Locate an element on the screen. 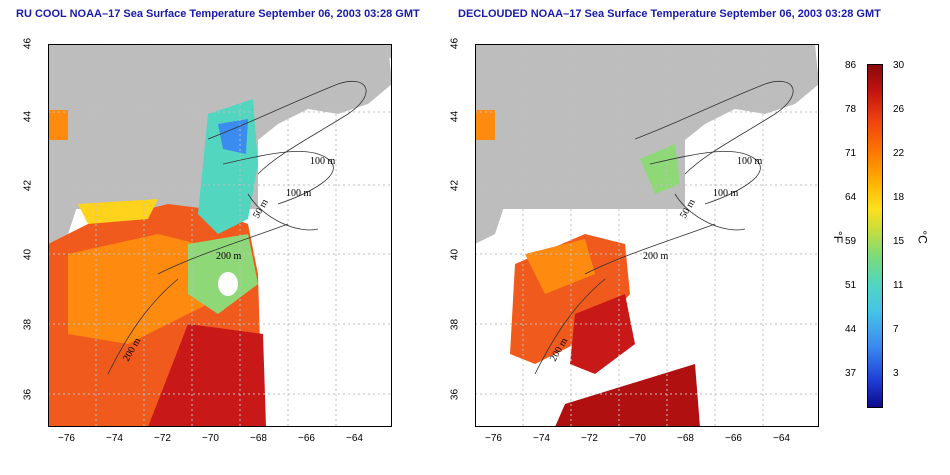 This screenshot has height=475, width=950. fahrenheit-tick-label: 71 is located at coordinates (851, 153).